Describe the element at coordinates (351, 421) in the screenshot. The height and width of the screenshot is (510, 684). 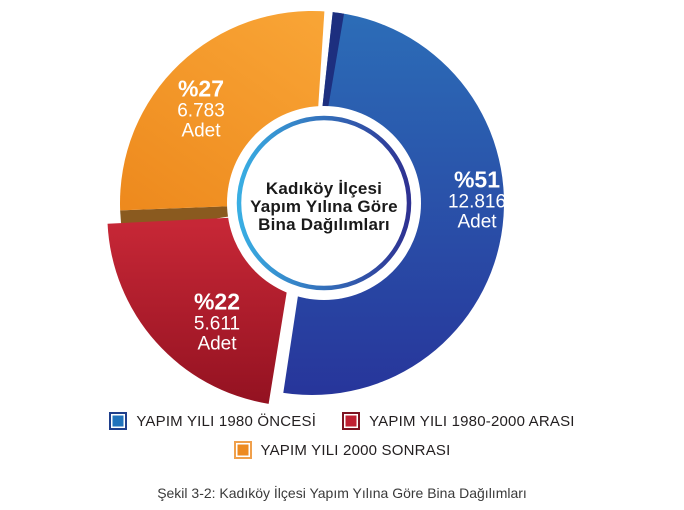
I see `legend-swatch-red-icon` at that location.